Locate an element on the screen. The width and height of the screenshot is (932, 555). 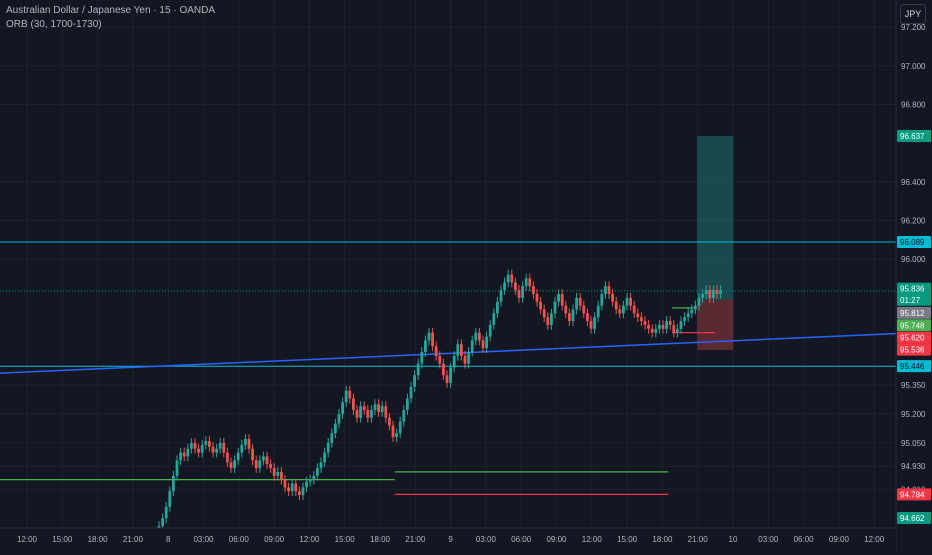
price-label-text: 95.836 is located at coordinates (912, 289).